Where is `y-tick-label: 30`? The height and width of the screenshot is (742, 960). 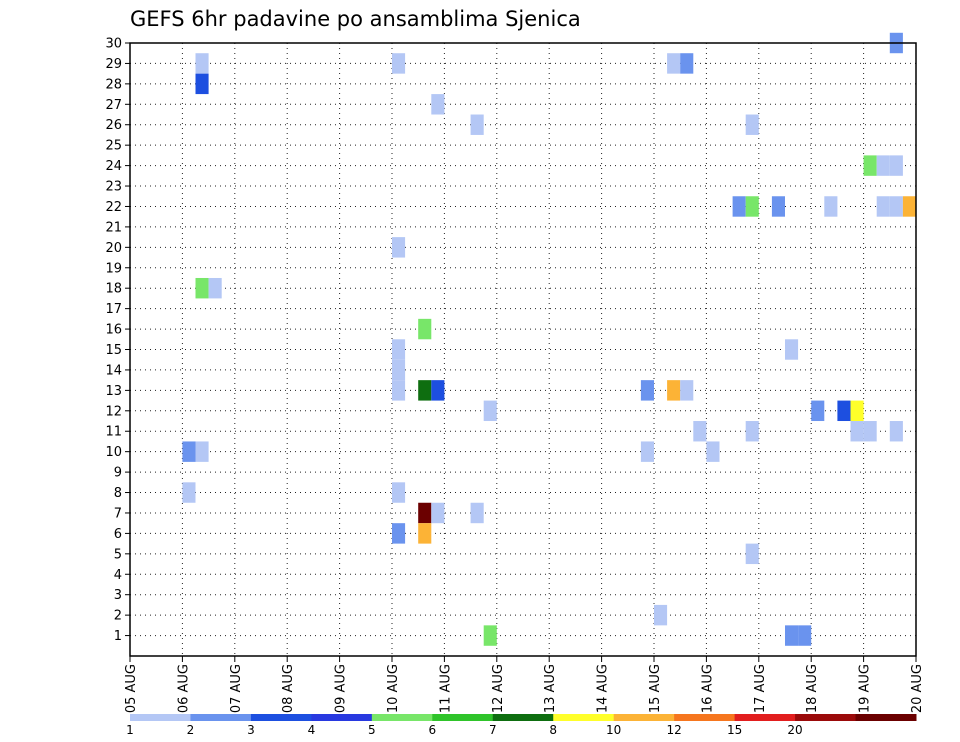 y-tick-label: 30 is located at coordinates (113, 44).